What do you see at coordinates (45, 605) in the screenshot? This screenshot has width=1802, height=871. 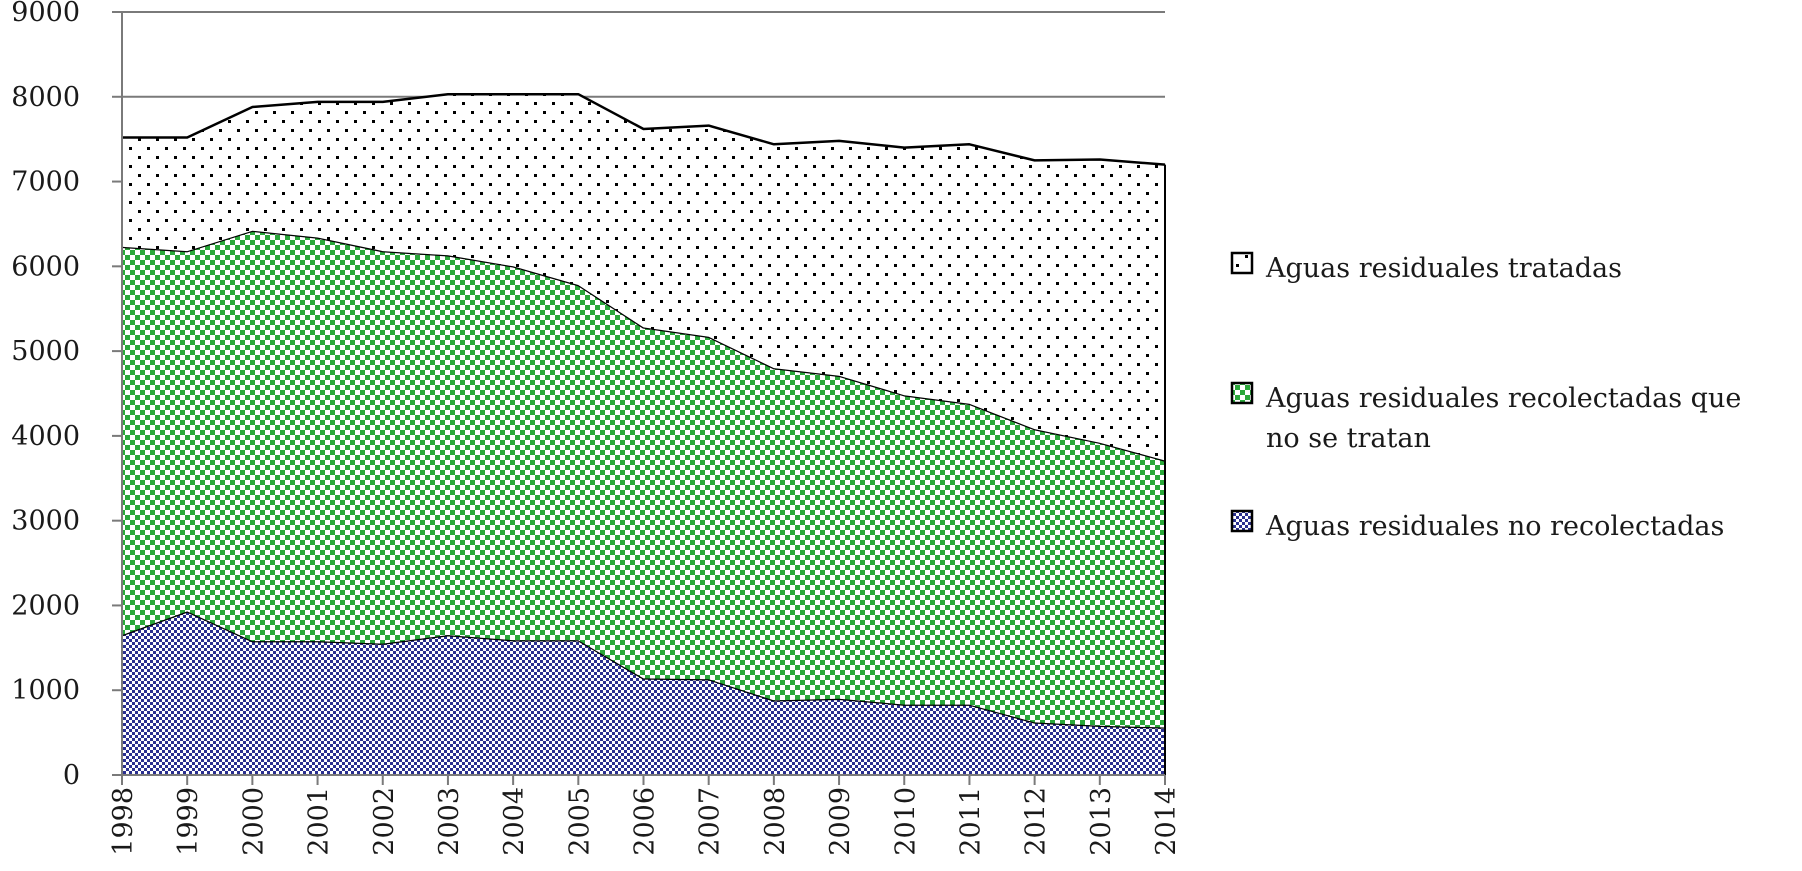 I see `y-tick-label: 2000` at bounding box center [45, 605].